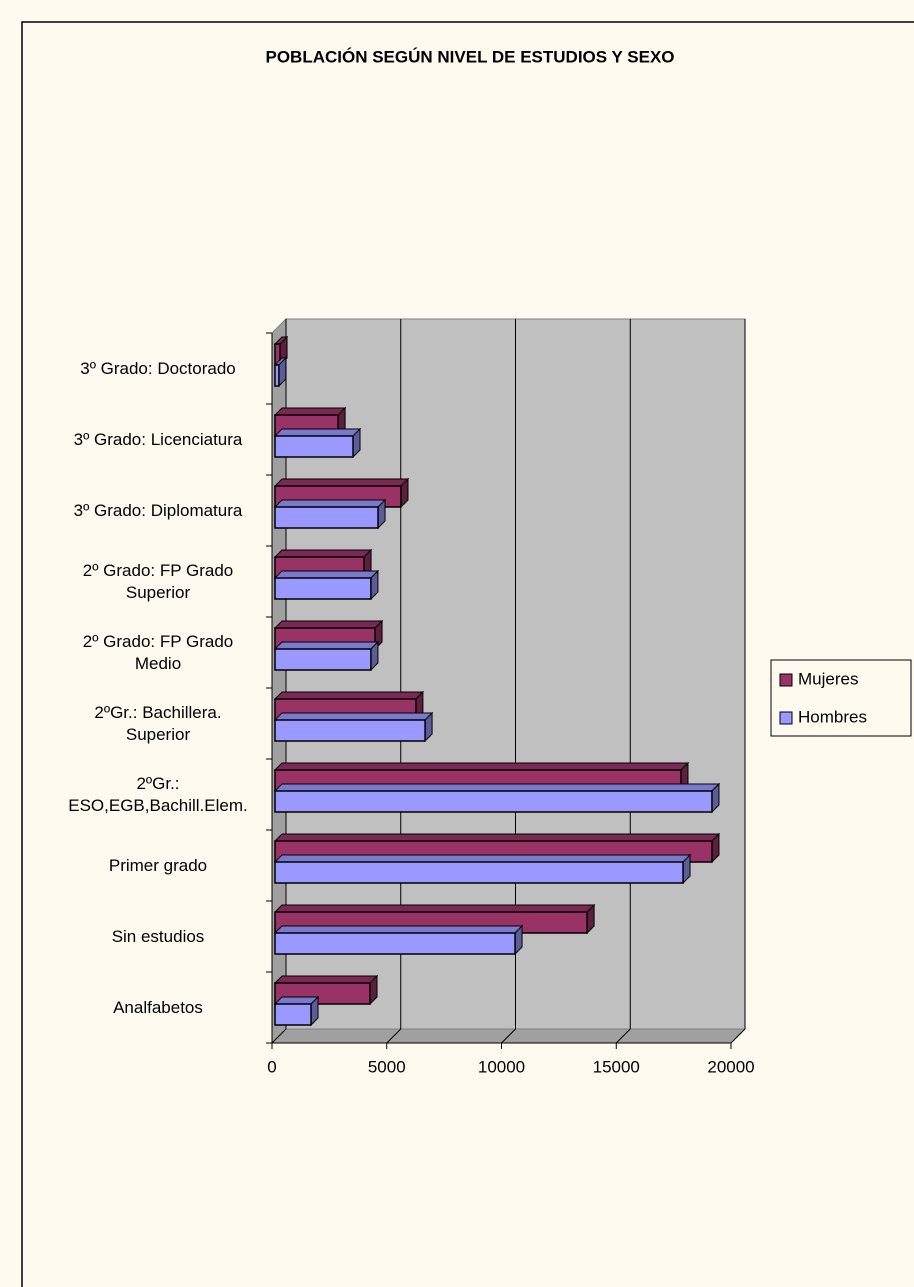 The width and height of the screenshot is (914, 1287). I want to click on x-tick-label: 10000, so click(501, 1066).